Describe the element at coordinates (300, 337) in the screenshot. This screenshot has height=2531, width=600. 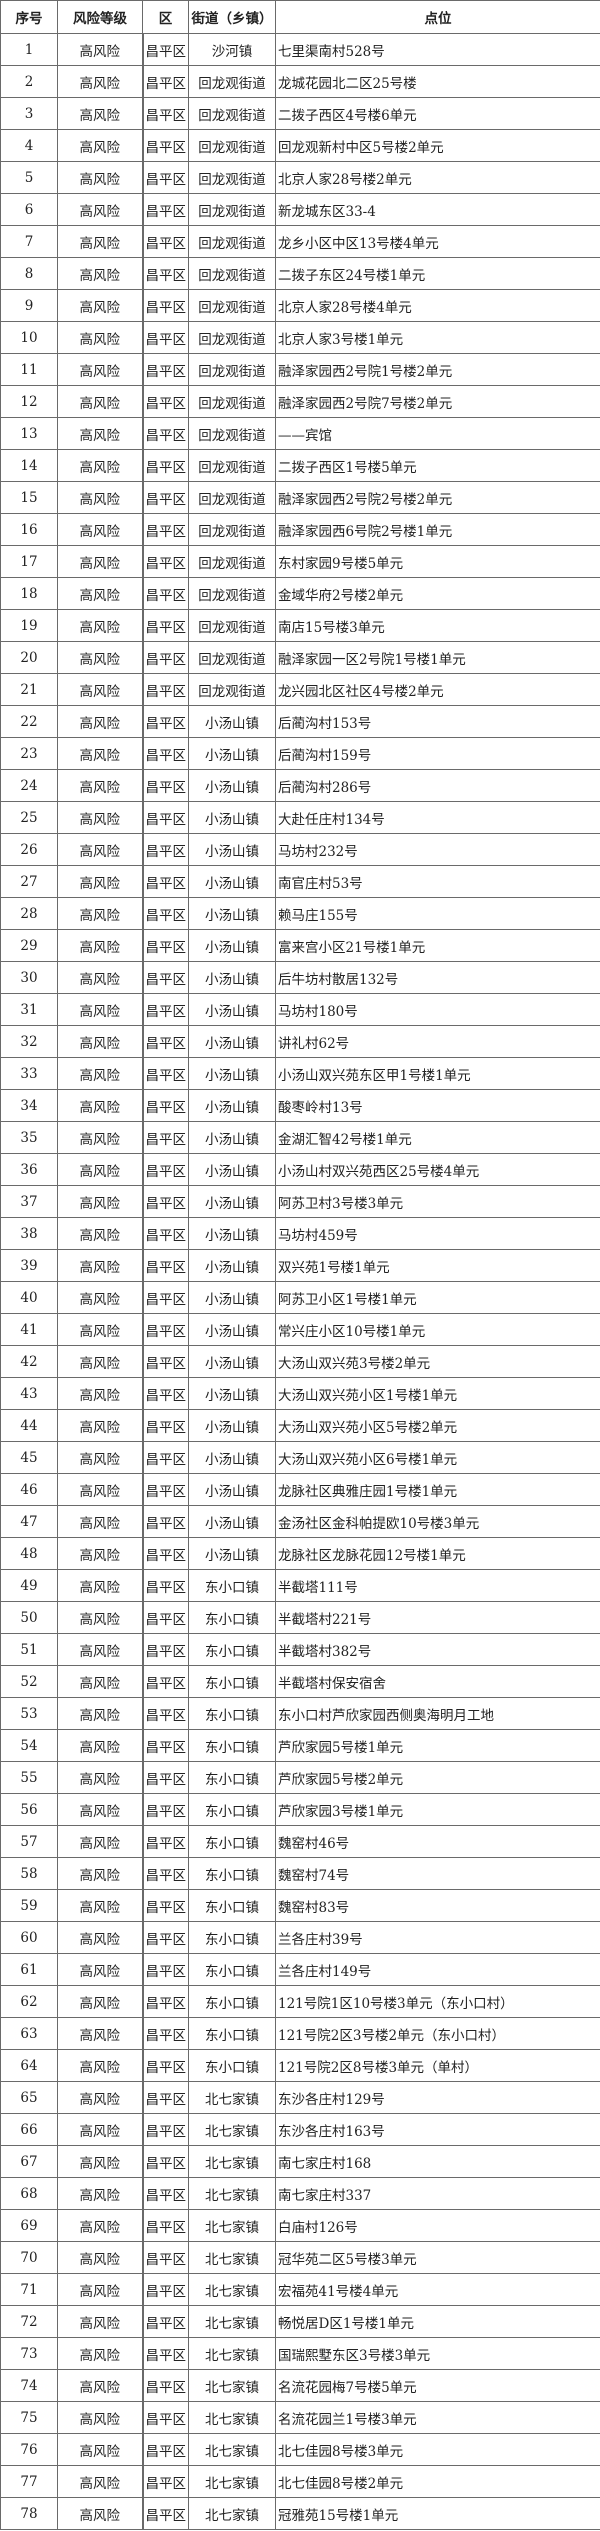
I see `table-row: 10 高风险 昌平区 回龙观街道 北京人家3号楼1单元` at that location.